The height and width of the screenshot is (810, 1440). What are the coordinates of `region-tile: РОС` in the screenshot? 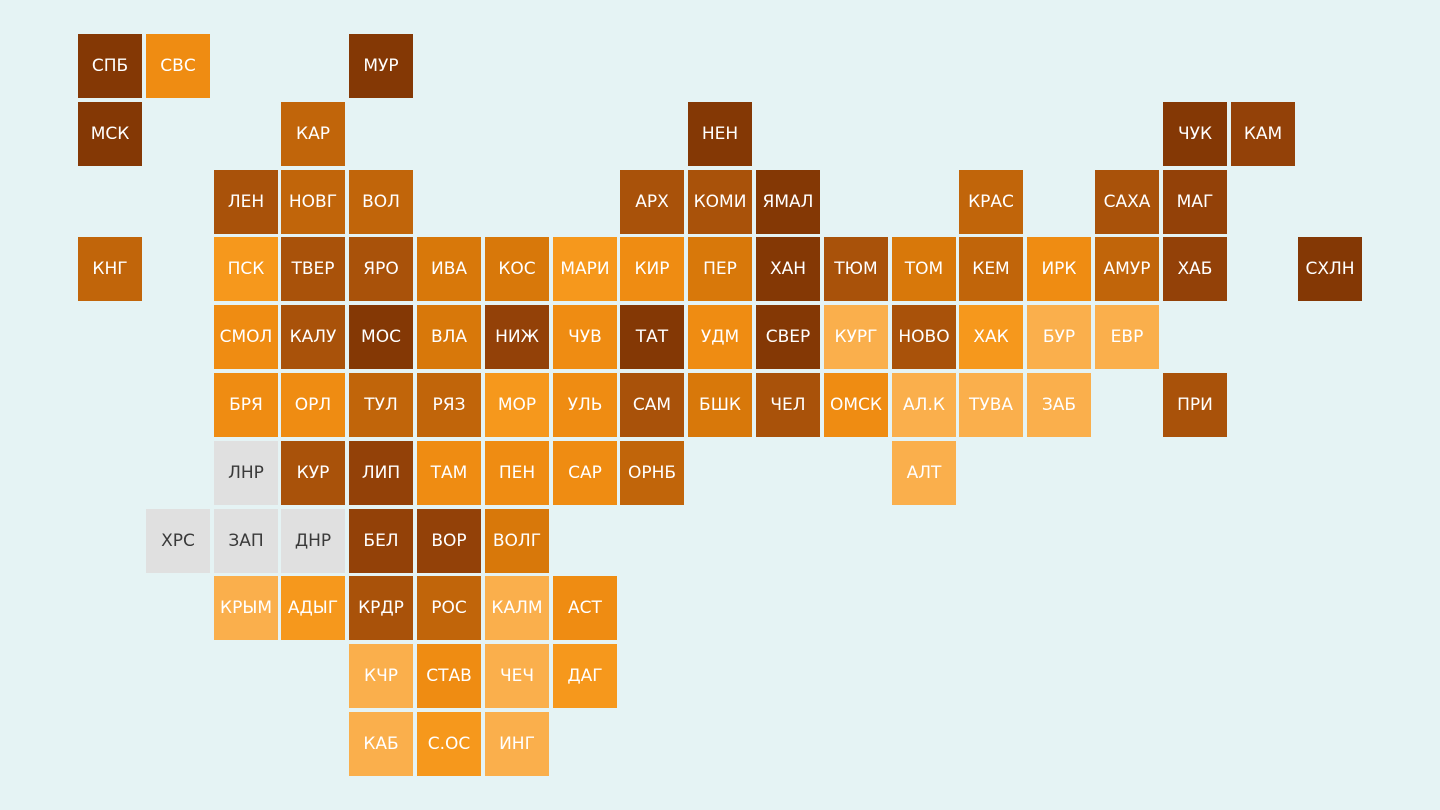 It's located at (449, 608).